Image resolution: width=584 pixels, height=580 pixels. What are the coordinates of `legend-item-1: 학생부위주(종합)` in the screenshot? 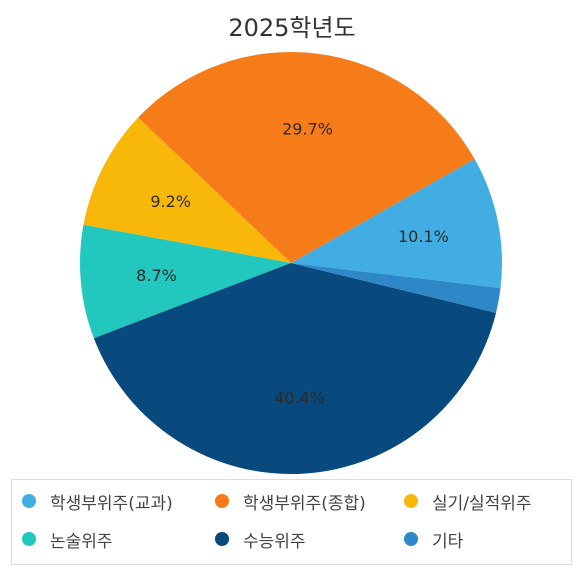 It's located at (290, 501).